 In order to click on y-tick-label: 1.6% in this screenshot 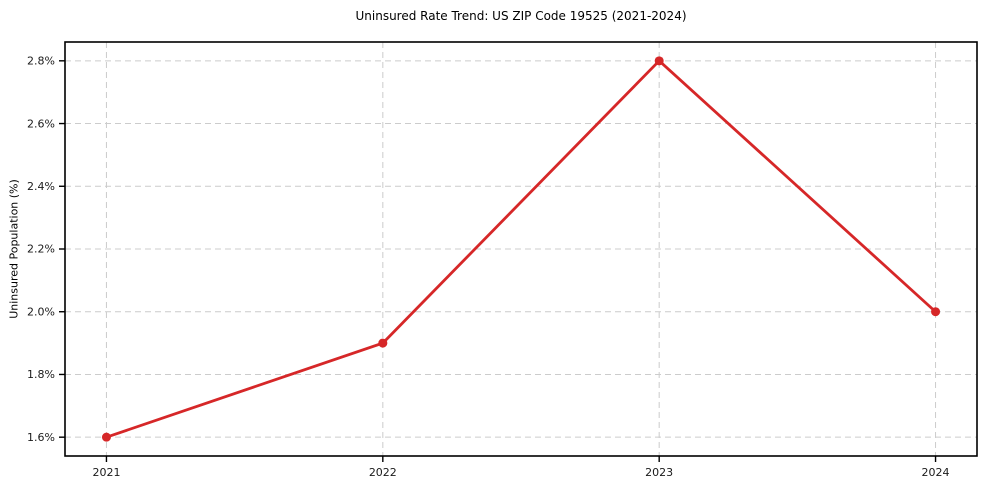, I will do `click(41, 437)`.